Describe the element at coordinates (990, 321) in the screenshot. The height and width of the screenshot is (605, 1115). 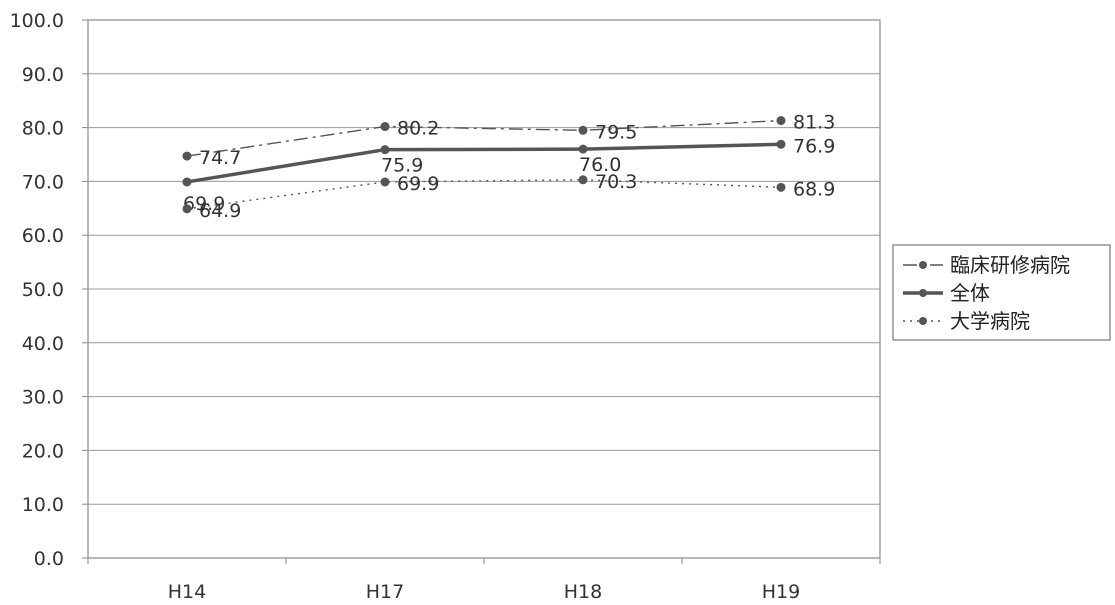
I see `legend-label: 大学病院` at that location.